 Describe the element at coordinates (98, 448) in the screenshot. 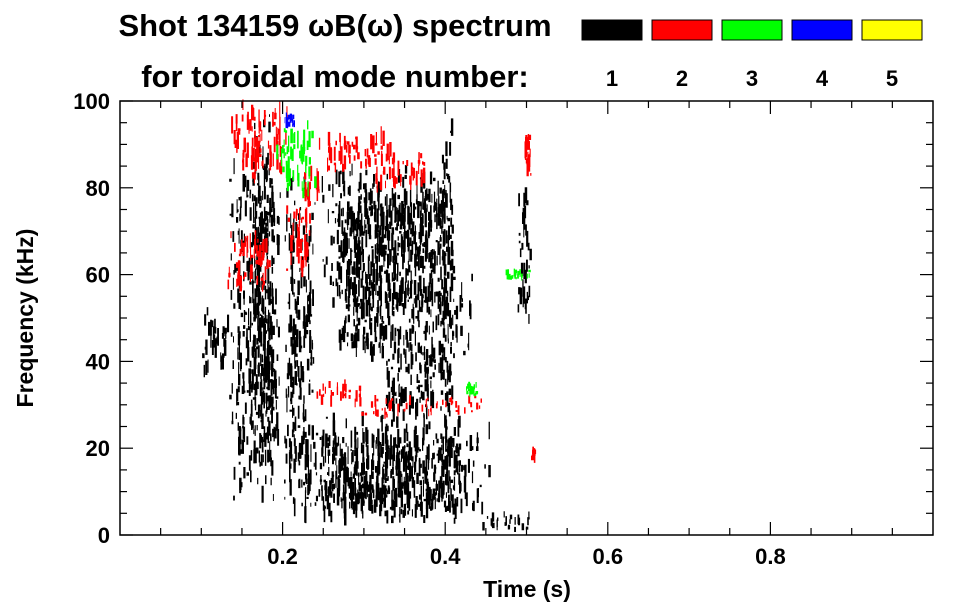

I see `y-tick-label: 20` at that location.